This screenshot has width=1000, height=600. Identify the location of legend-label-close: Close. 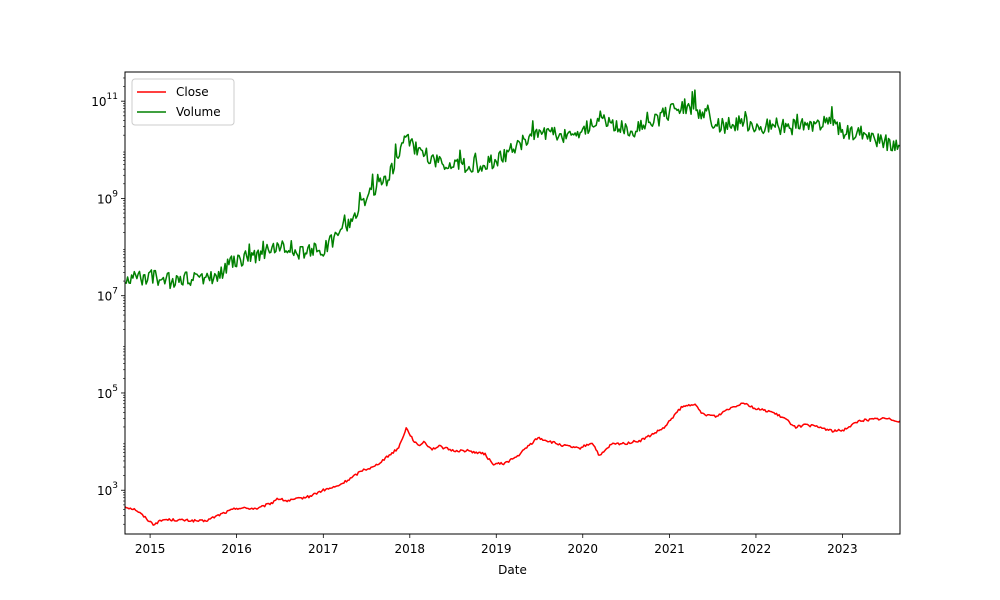
(192, 92).